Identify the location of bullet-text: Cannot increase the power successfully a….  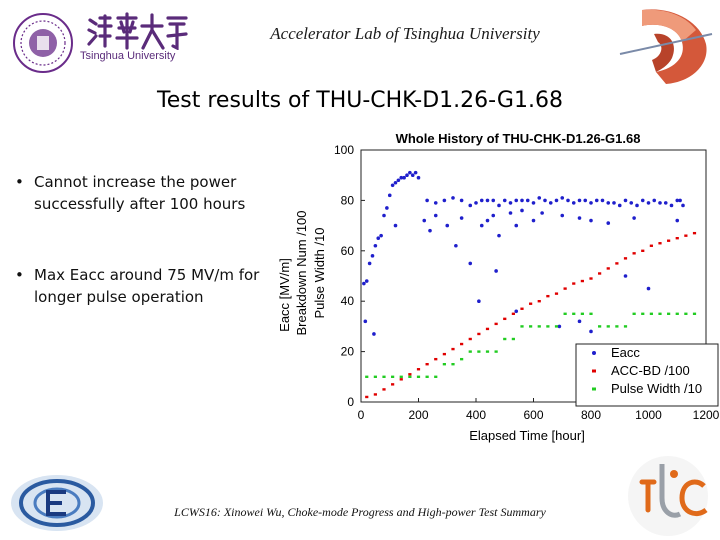
(140, 193).